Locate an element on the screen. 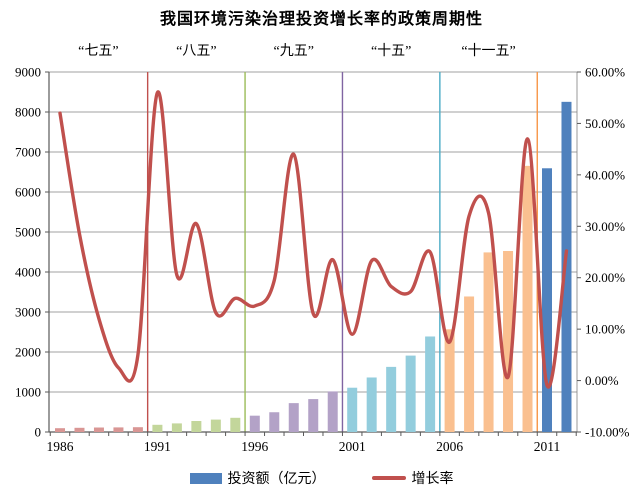 This screenshot has width=643, height=487. investment-bar-swatch-icon is located at coordinates (205, 478).